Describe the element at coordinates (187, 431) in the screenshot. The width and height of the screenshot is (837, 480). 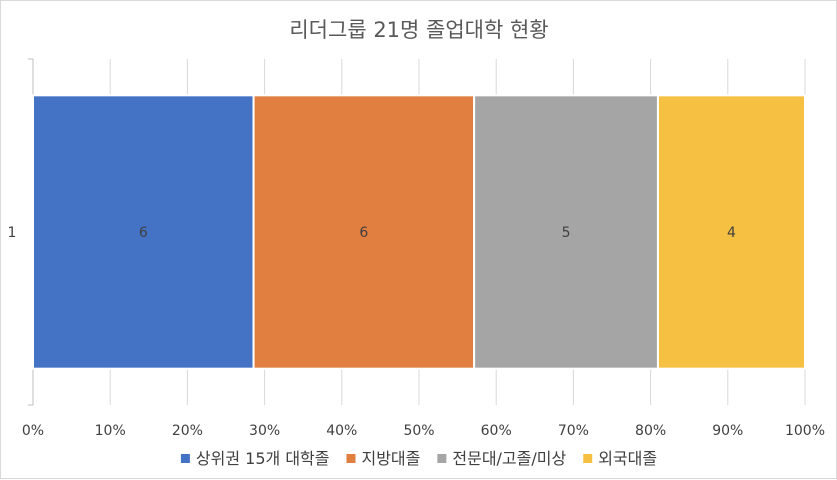
I see `x-tick-label: 20%` at that location.